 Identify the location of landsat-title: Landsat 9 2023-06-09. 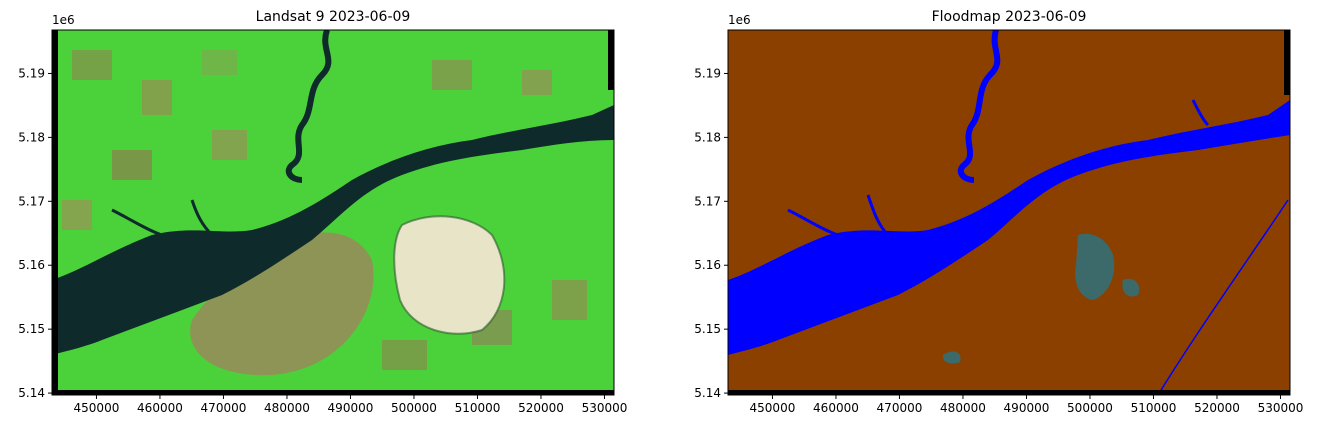
(333, 17).